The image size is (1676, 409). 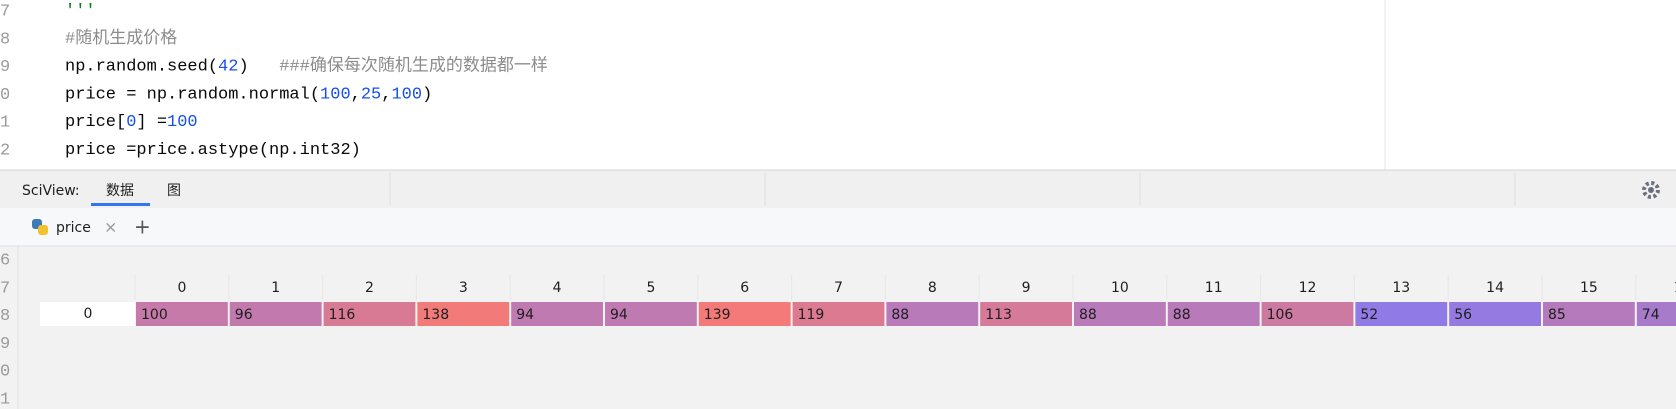 I want to click on code-line: #随机生成价格, so click(x=121, y=38).